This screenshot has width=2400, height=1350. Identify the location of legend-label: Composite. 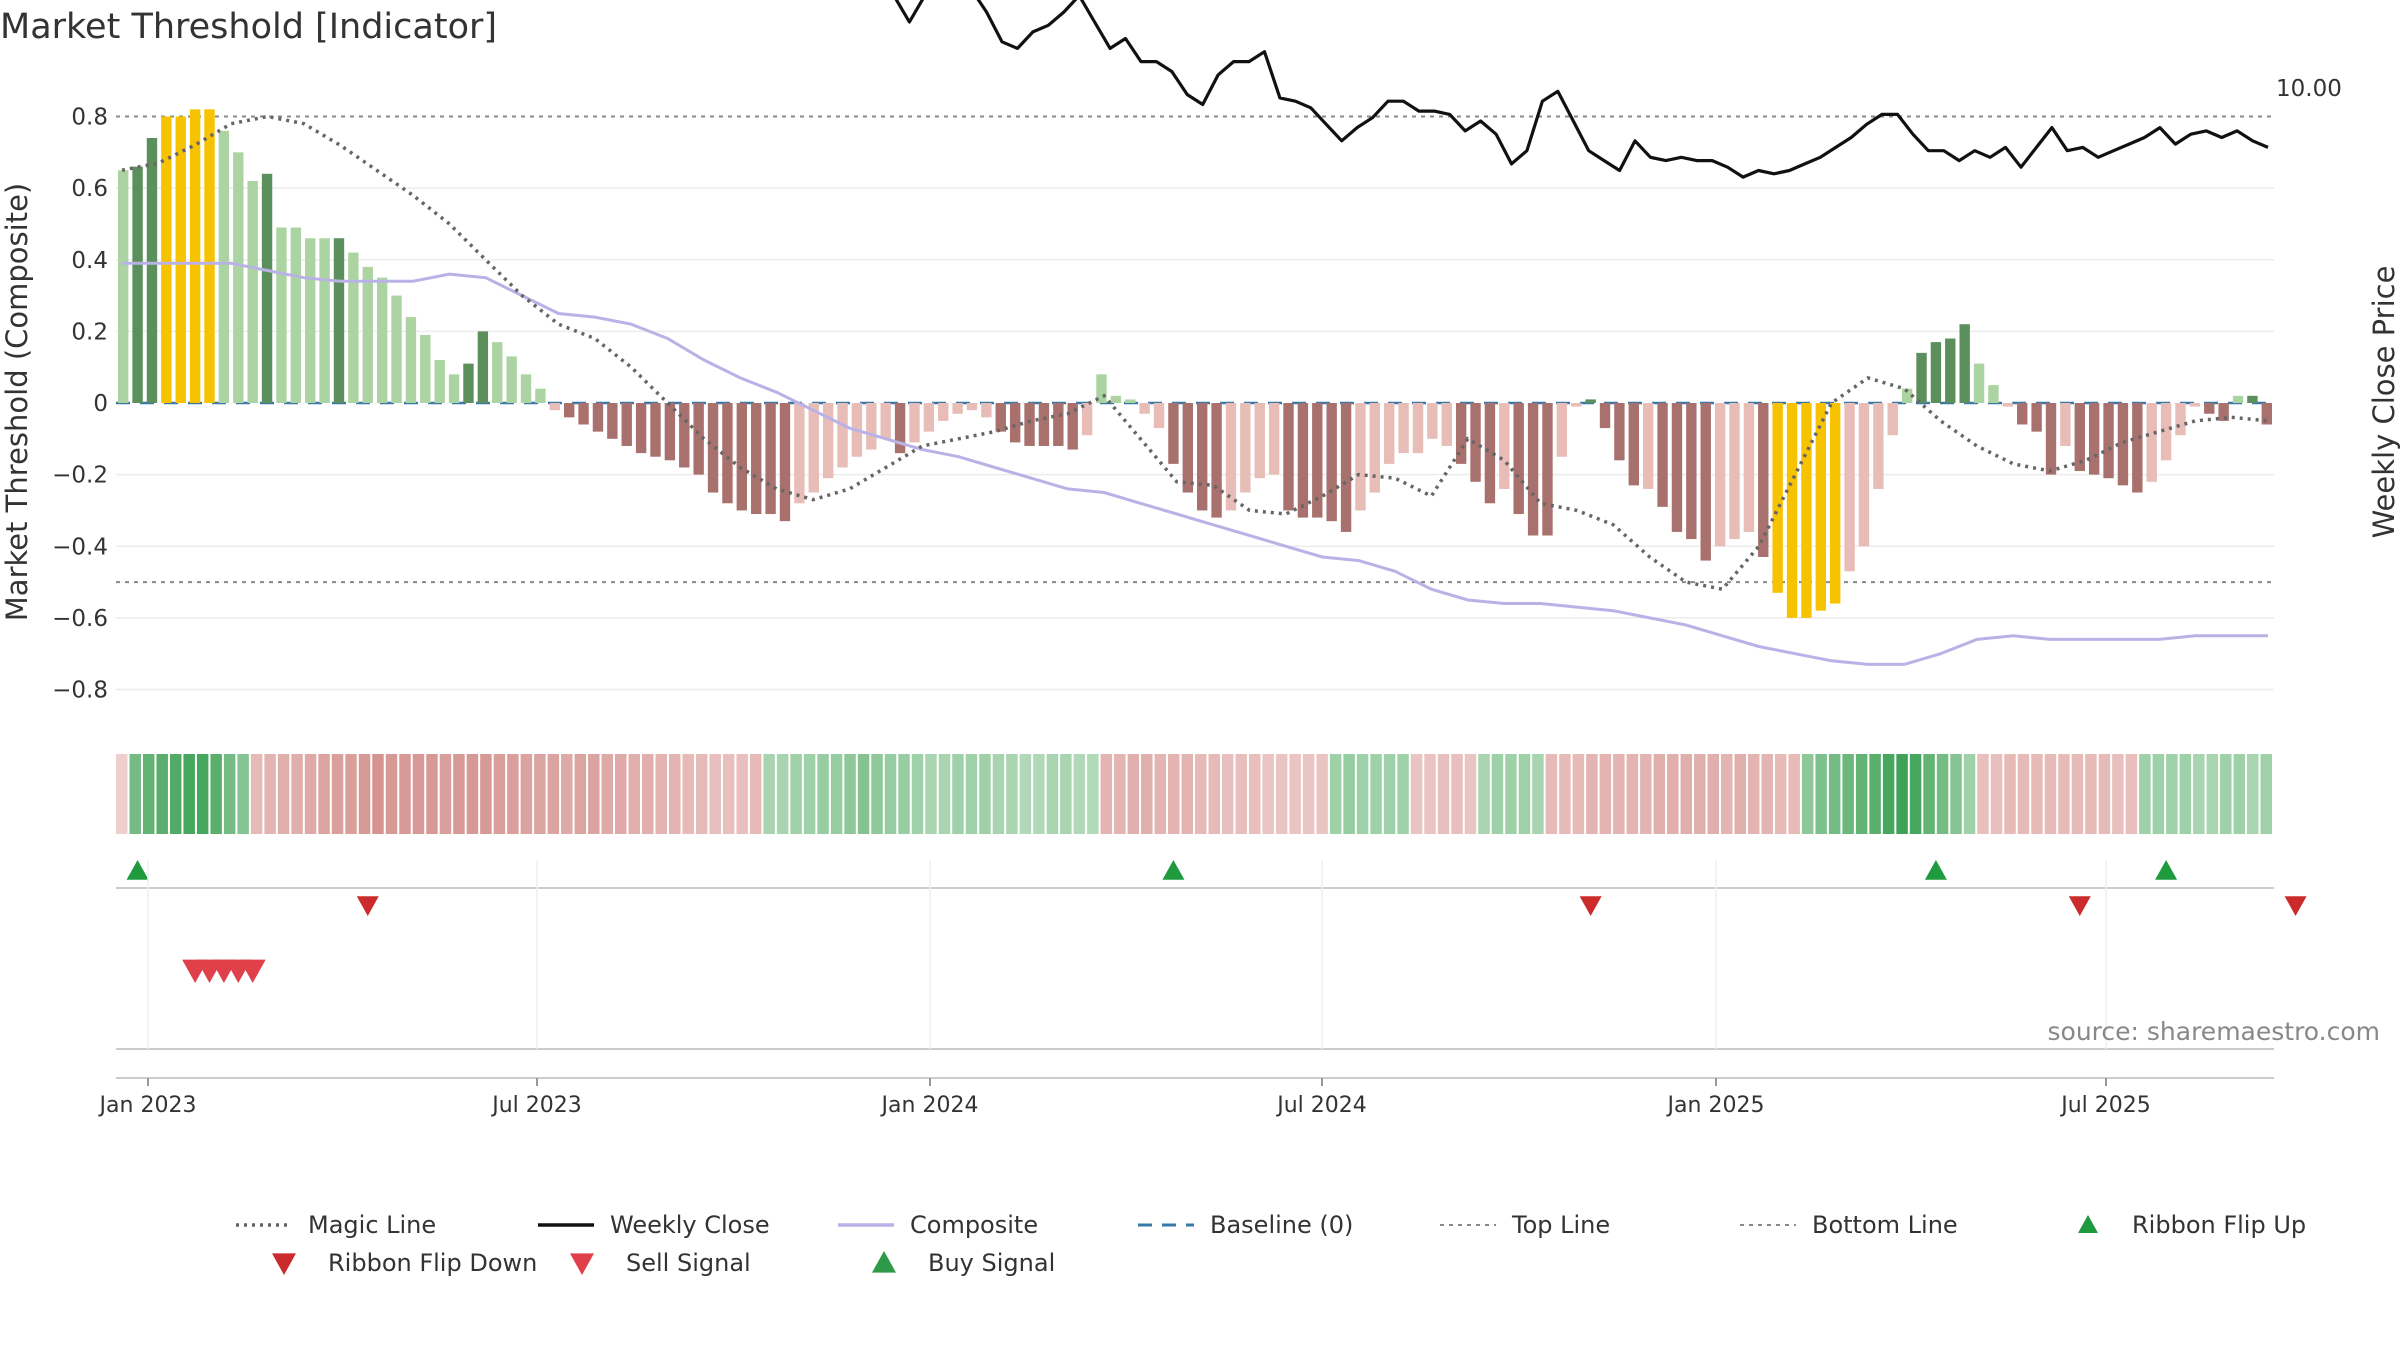
(974, 1225).